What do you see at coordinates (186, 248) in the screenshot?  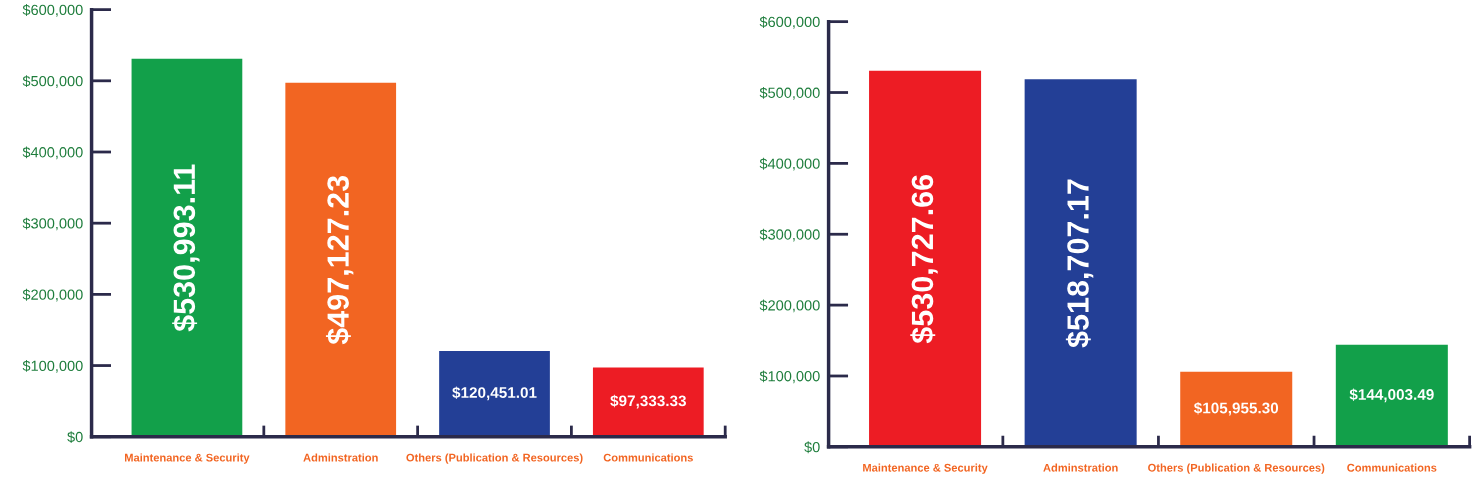 I see `data-label: $530,993.11` at bounding box center [186, 248].